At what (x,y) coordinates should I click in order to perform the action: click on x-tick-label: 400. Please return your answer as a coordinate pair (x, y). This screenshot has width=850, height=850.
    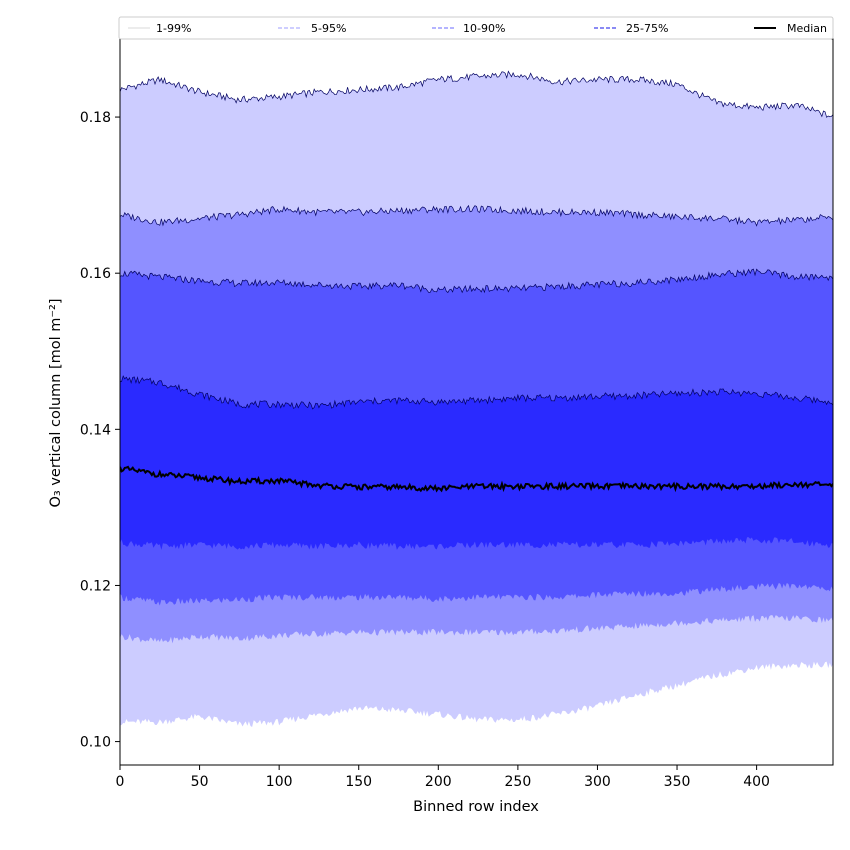
    Looking at the image, I should click on (756, 782).